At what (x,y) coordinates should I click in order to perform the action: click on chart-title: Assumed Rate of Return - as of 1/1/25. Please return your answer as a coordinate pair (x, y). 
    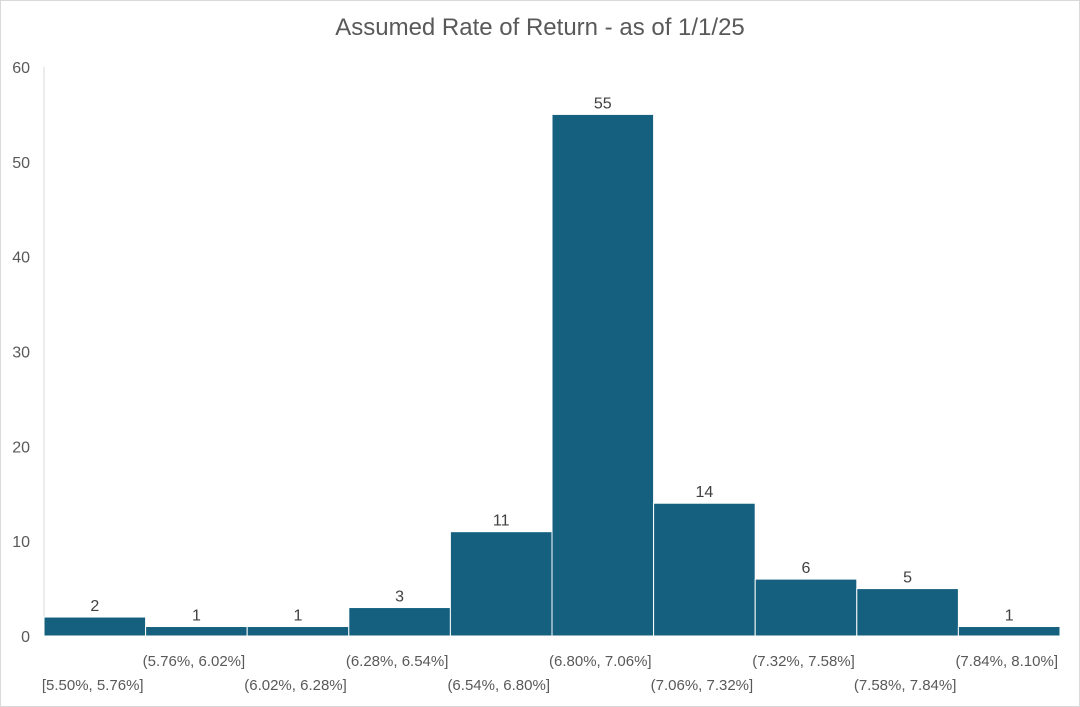
    Looking at the image, I should click on (540, 27).